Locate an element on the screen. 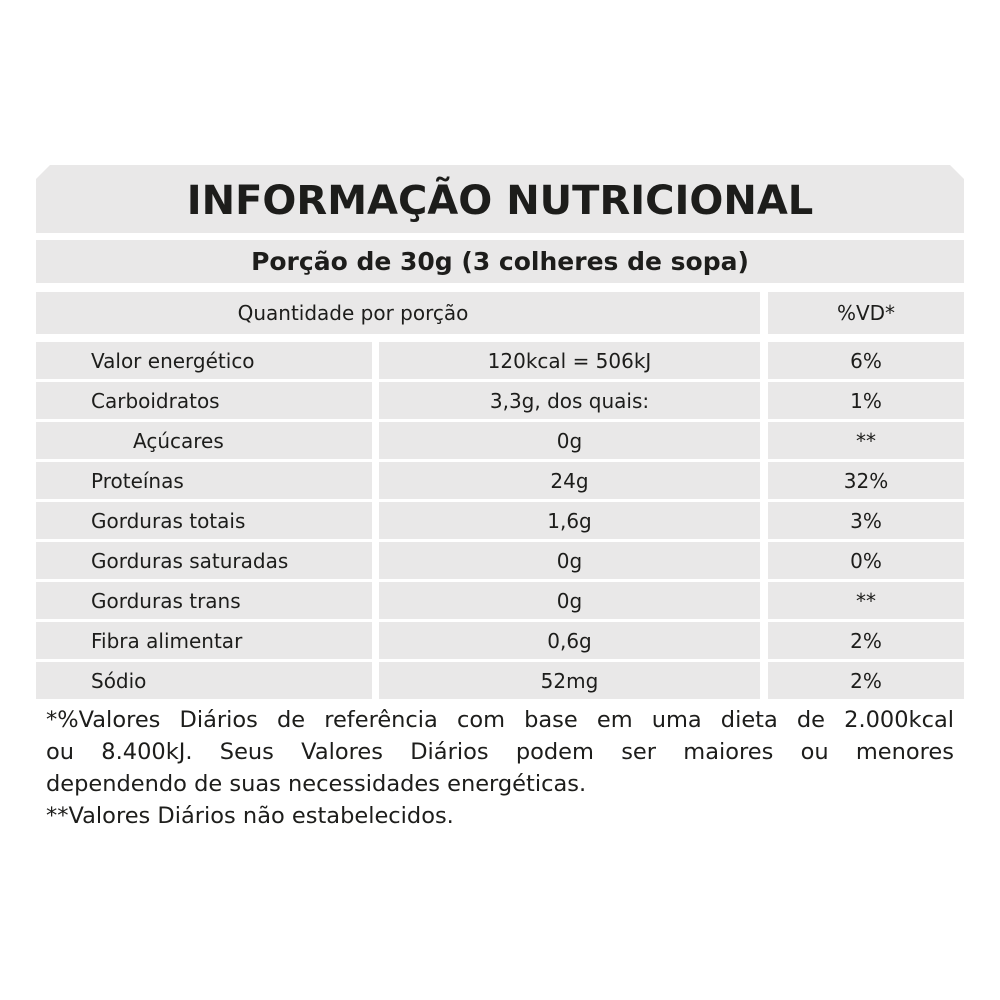  table-row-amount-cell: 3,3g, dos quais: is located at coordinates (569, 400).